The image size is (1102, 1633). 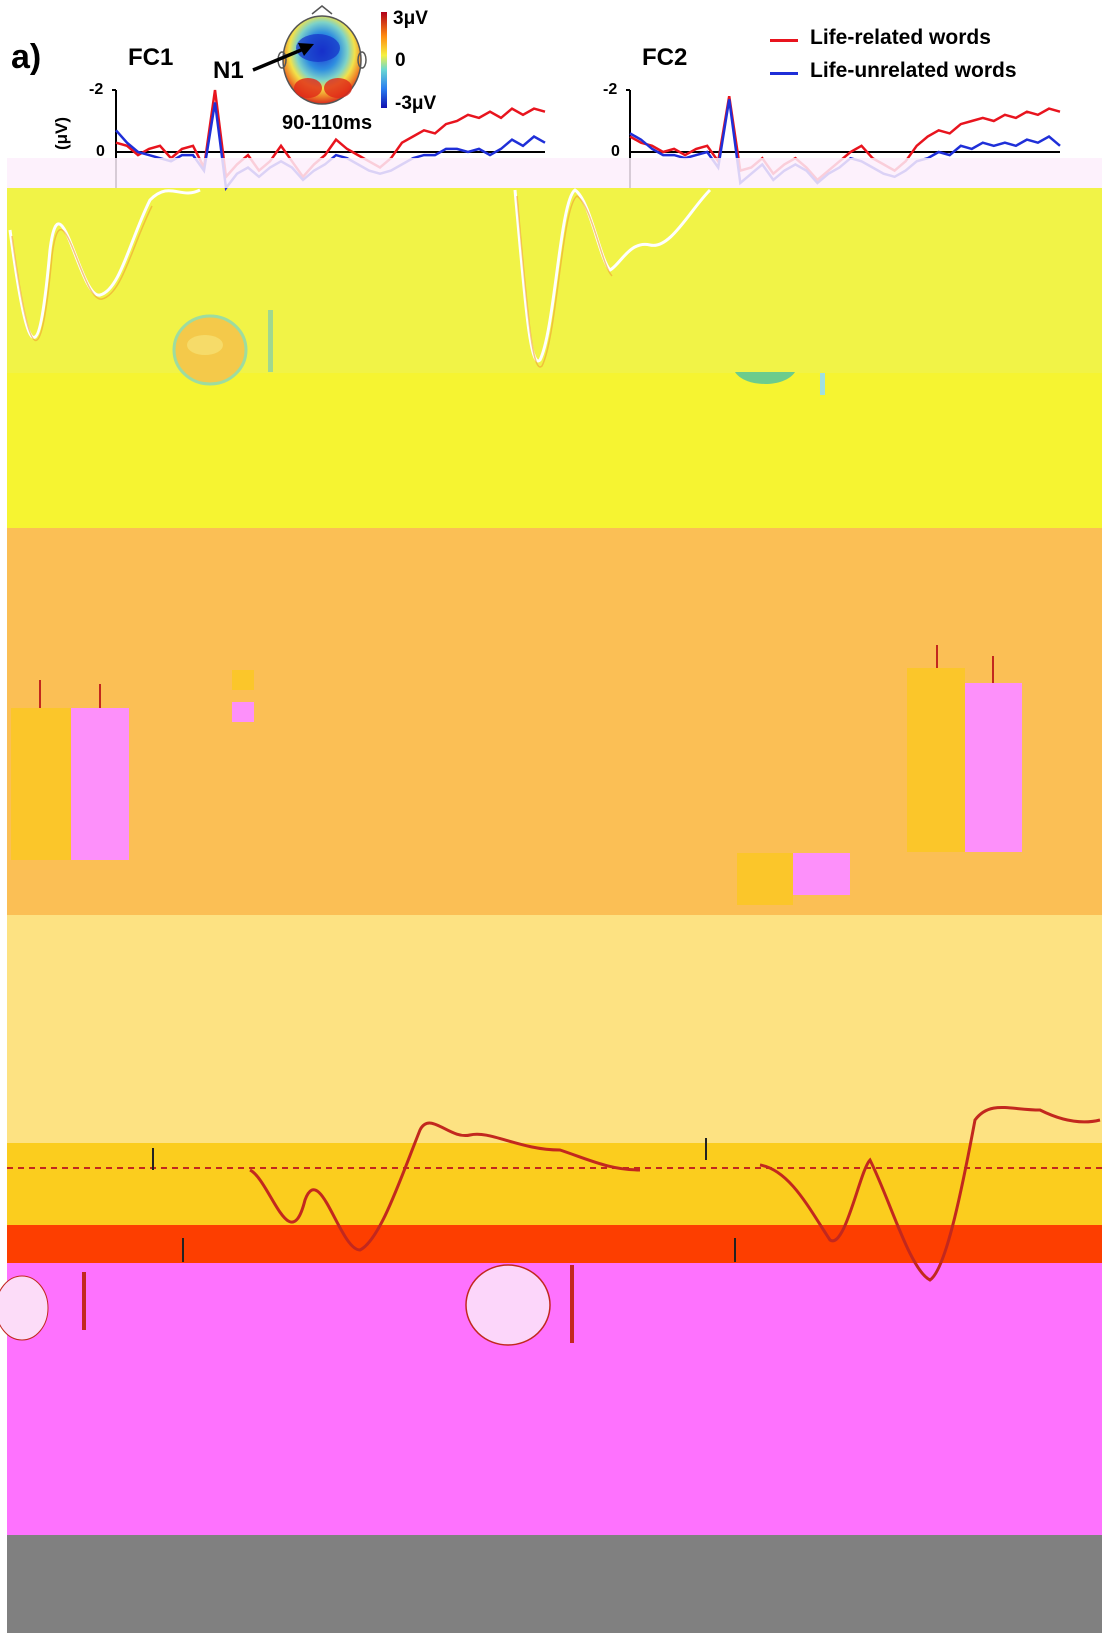 What do you see at coordinates (615, 151) in the screenshot?
I see `fc2-ytick-0: 0` at bounding box center [615, 151].